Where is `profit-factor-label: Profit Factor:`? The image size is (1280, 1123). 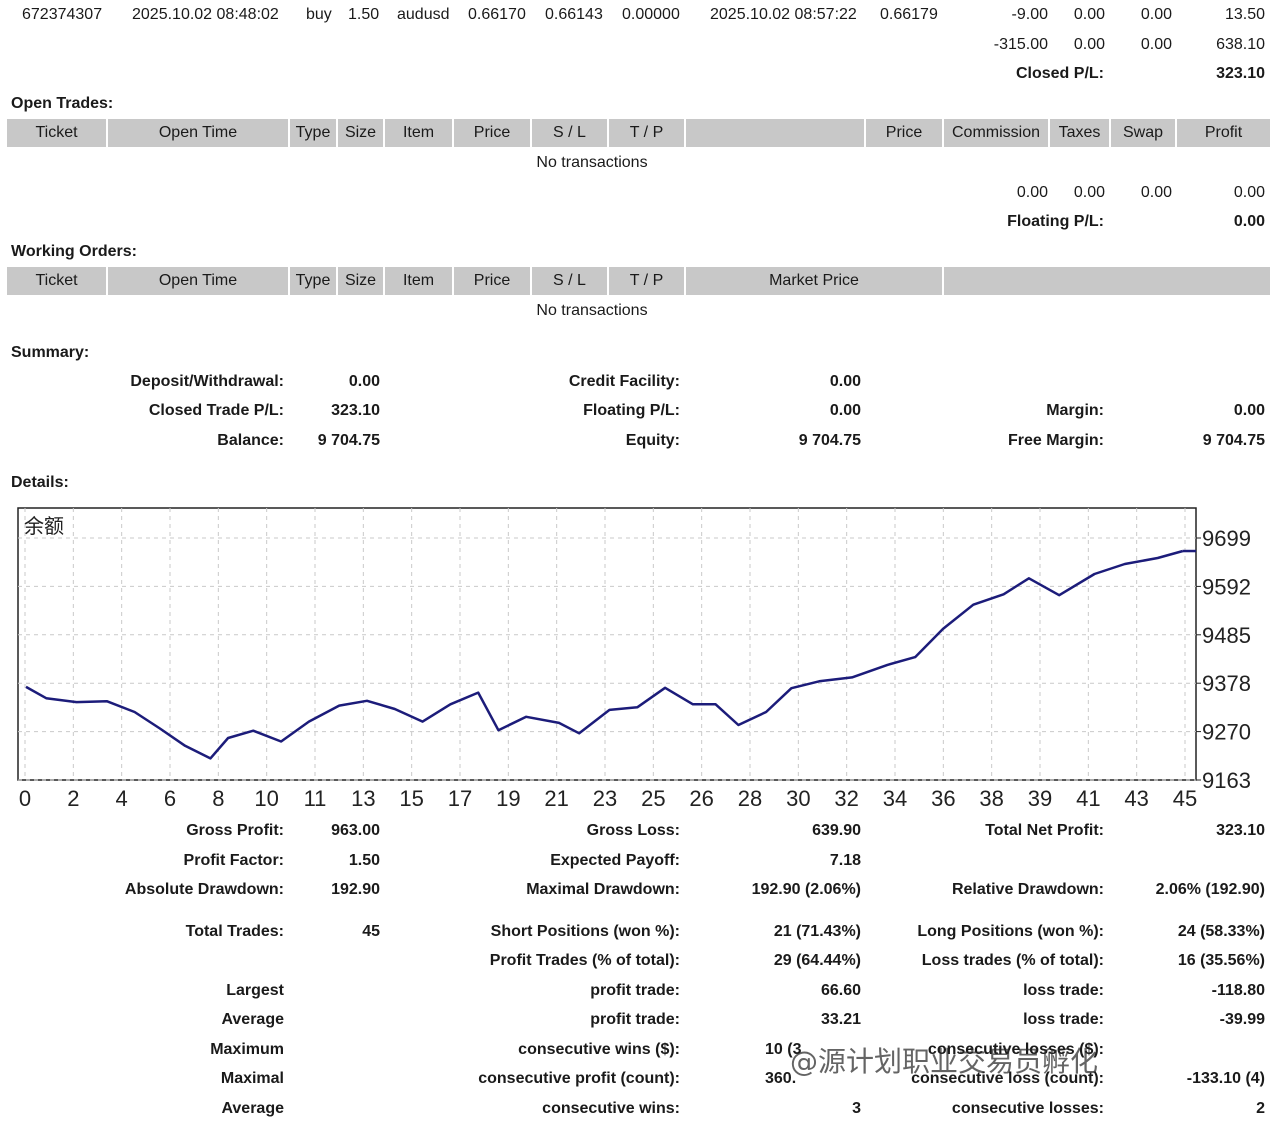
profit-factor-label: Profit Factor: is located at coordinates (233, 860).